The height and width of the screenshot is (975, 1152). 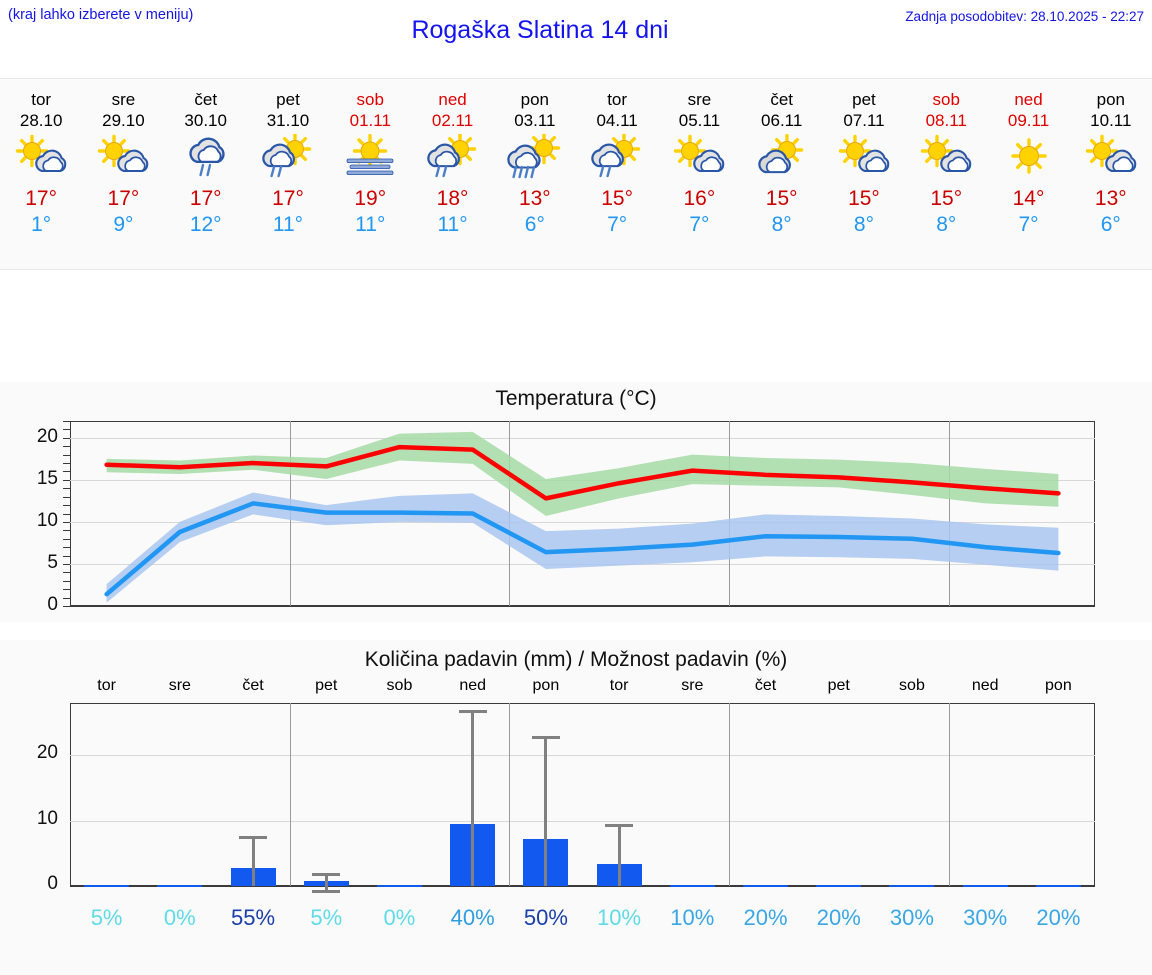 I want to click on forecast-day-10: čet 06.11 15° 8°, so click(x=782, y=174).